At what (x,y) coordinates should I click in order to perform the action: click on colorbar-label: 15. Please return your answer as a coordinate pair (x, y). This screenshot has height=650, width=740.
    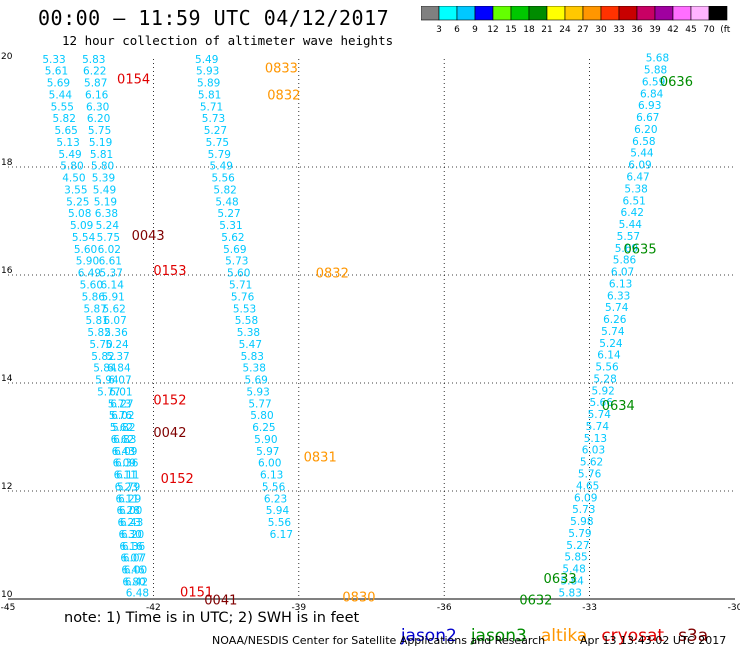
    Looking at the image, I should click on (510, 30).